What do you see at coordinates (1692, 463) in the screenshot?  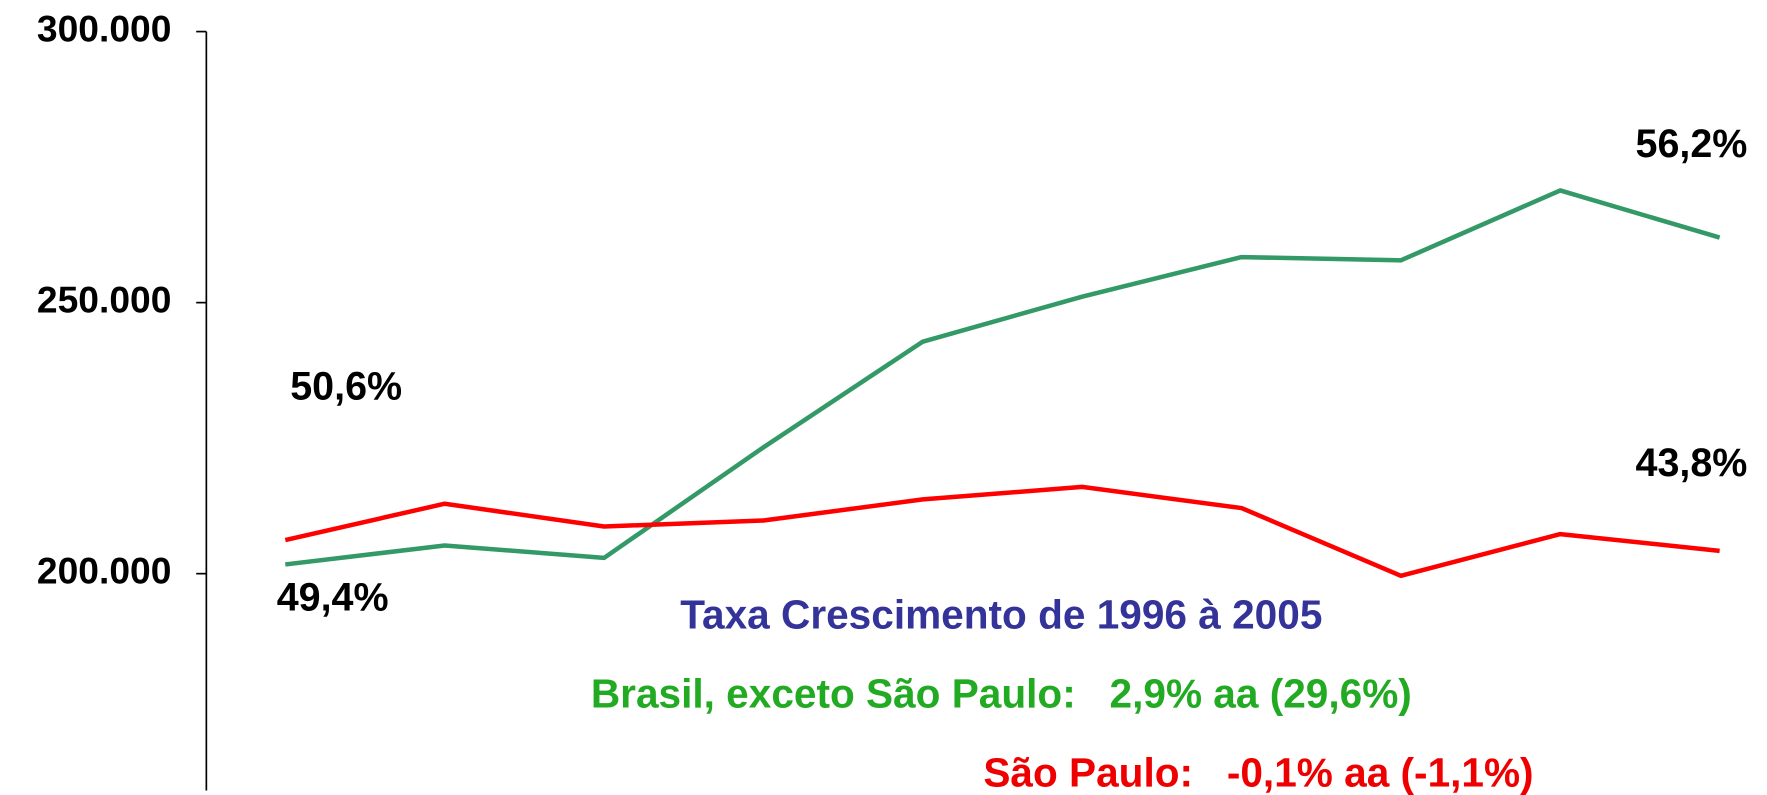 I see `annotation: 43,8%` at bounding box center [1692, 463].